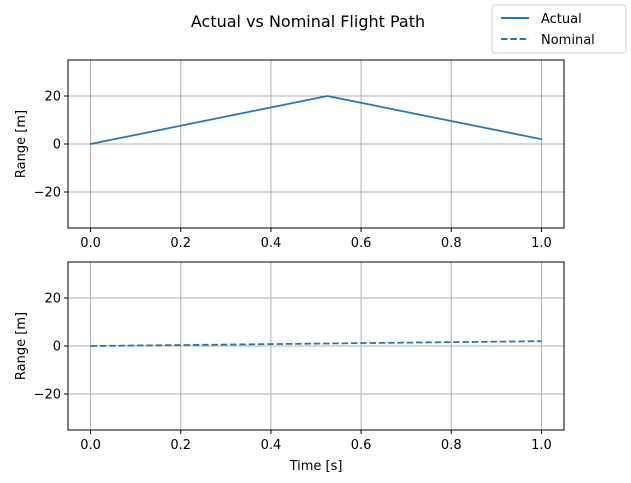 The height and width of the screenshot is (483, 631). What do you see at coordinates (57, 347) in the screenshot?
I see `bottom-y-tick-label: 0` at bounding box center [57, 347].